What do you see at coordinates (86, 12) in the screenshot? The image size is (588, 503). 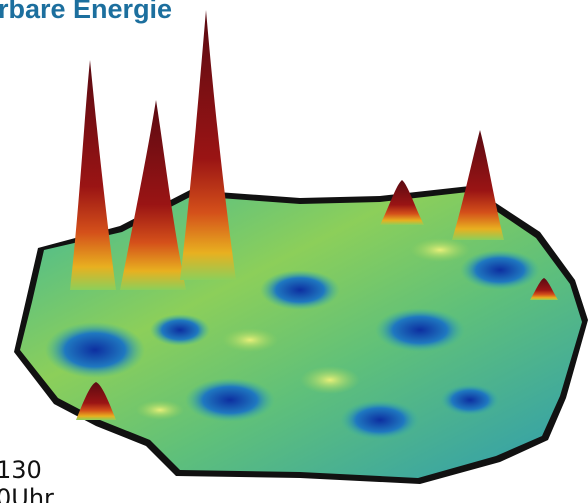 I see `title: rbare Energie` at bounding box center [86, 12].